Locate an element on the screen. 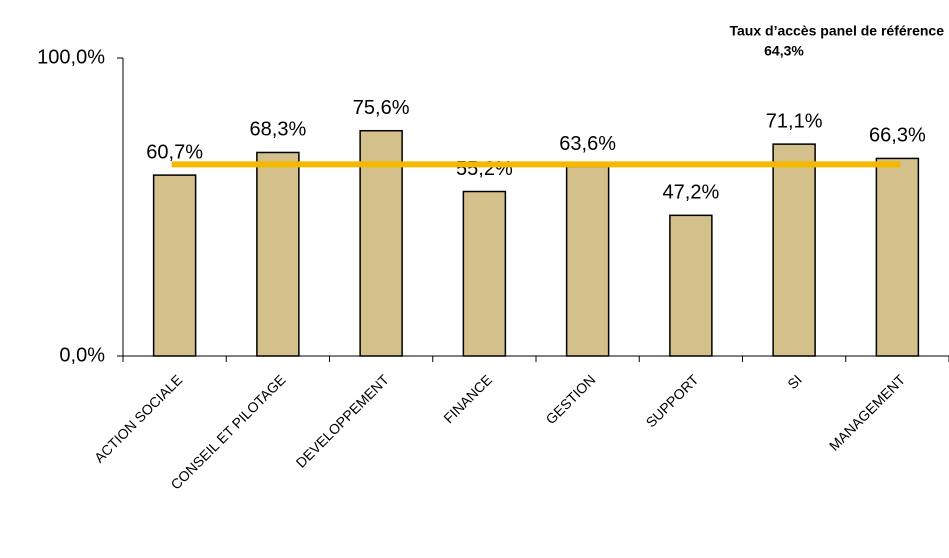 Image resolution: width=949 pixels, height=558 pixels. value-label: 47,2% is located at coordinates (691, 193).